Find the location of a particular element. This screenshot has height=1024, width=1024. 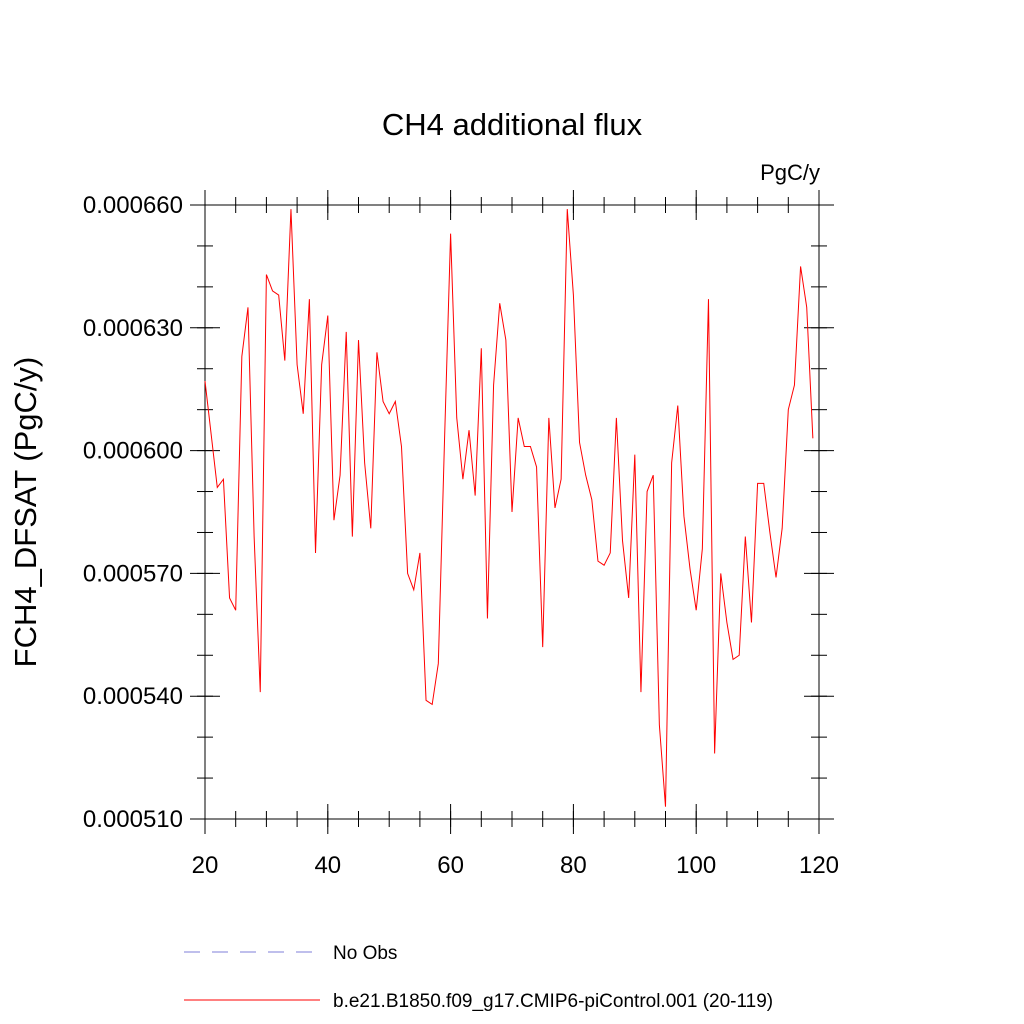

y-tick-label: 0.000600 is located at coordinates (133, 451).